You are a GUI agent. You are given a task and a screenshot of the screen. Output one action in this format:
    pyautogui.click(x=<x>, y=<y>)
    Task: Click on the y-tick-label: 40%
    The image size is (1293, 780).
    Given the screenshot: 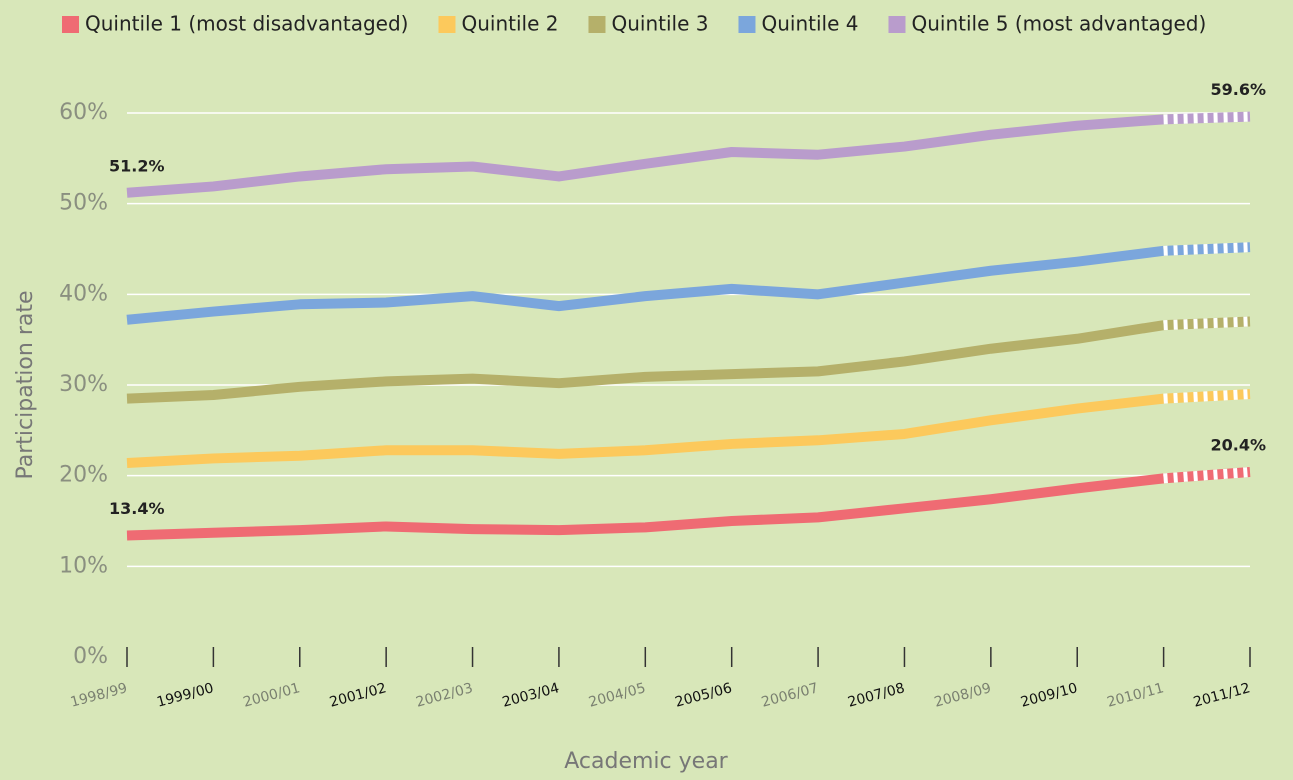 What is the action you would take?
    pyautogui.click(x=83, y=293)
    